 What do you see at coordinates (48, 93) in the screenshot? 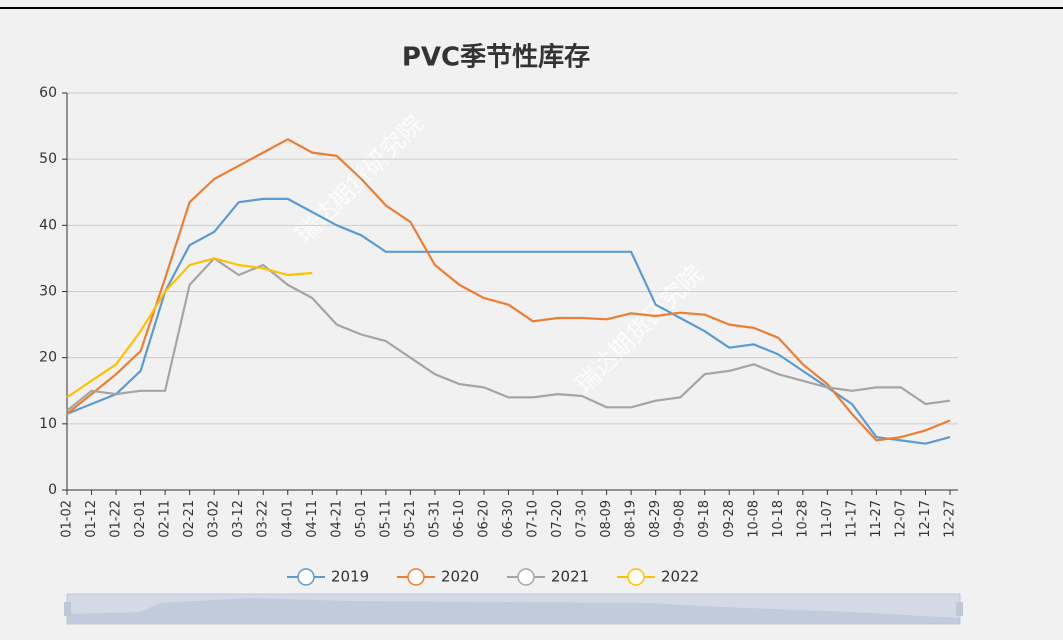
I see `y-tick-label: 60` at bounding box center [48, 93].